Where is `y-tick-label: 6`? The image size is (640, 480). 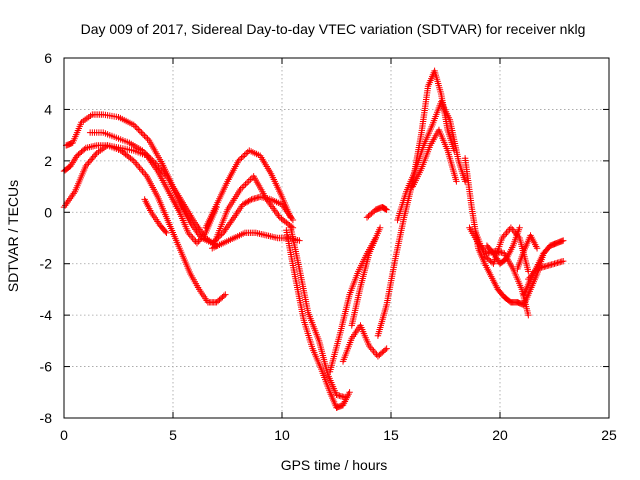
y-tick-label: 6 is located at coordinates (48, 58).